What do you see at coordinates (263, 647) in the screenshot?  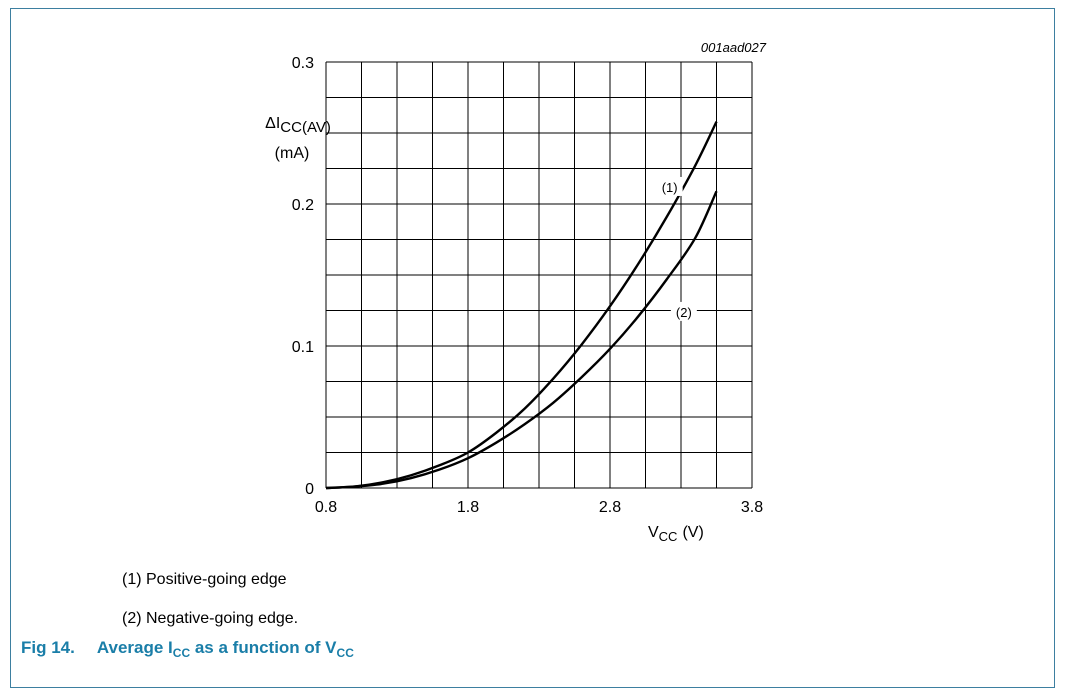 I see `caption-text-b: as a function of V` at bounding box center [263, 647].